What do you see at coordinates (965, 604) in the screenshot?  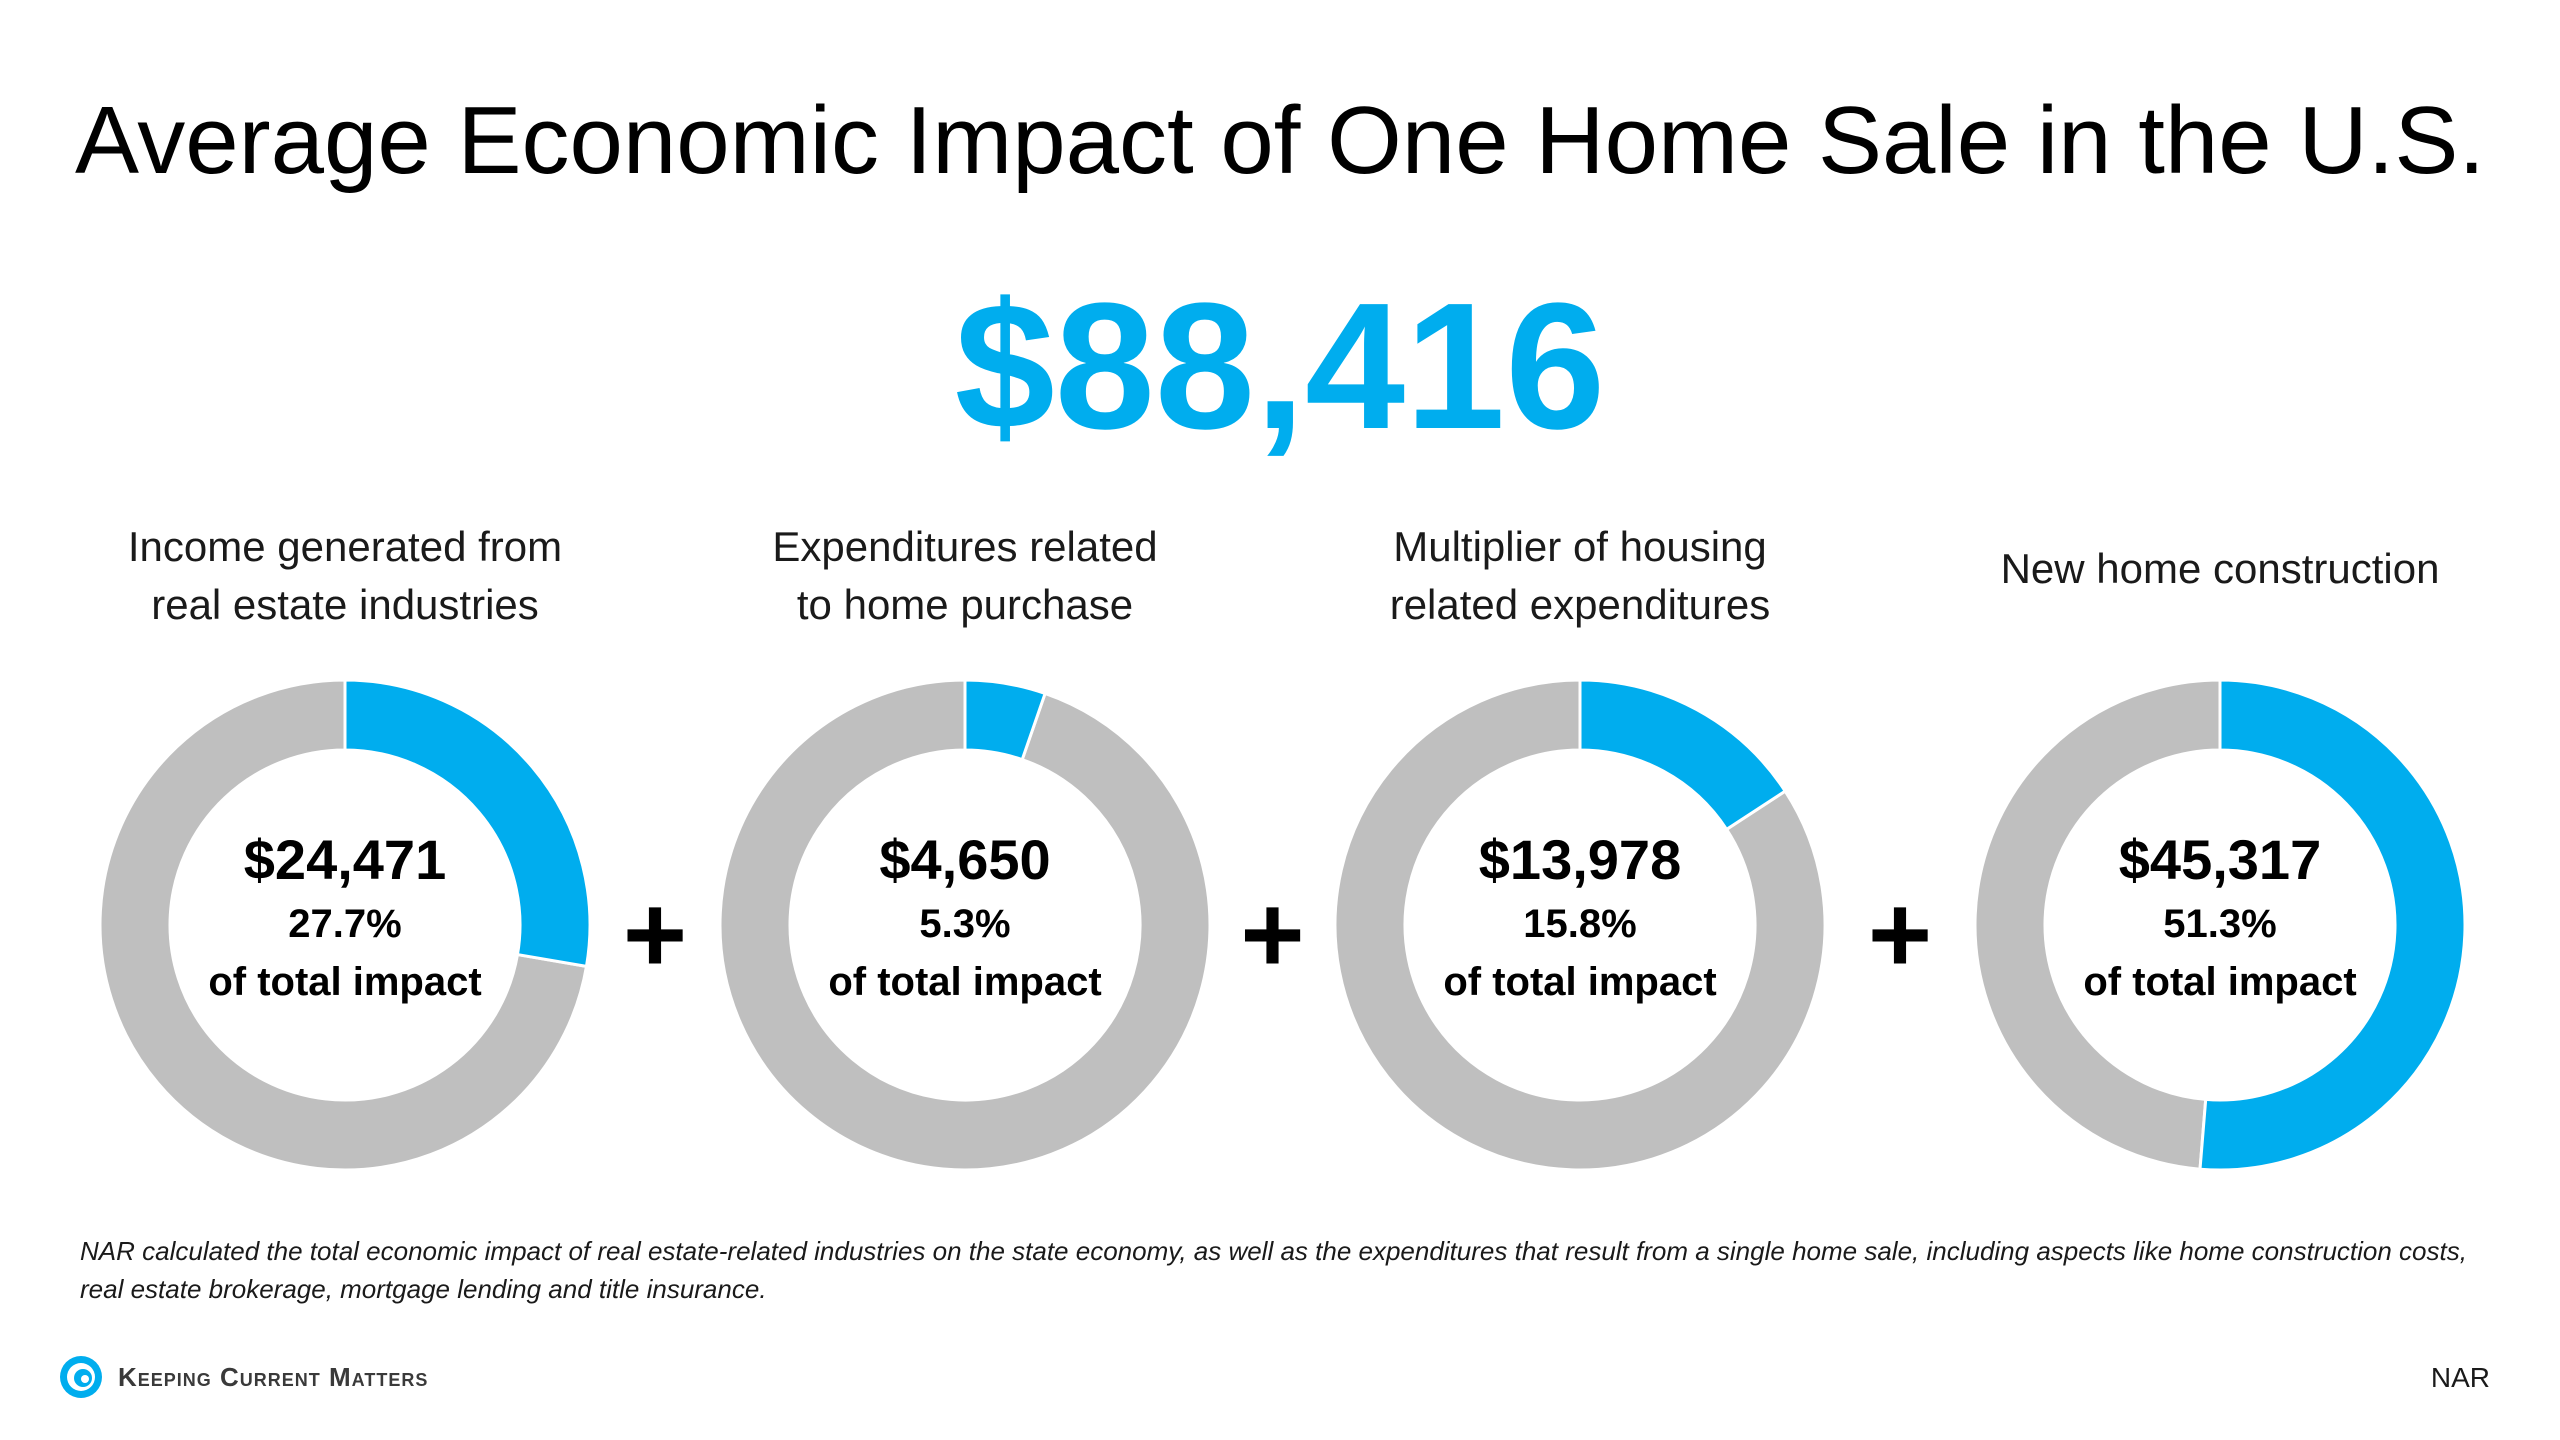 I see `donut-label-line: to home purchase` at bounding box center [965, 604].